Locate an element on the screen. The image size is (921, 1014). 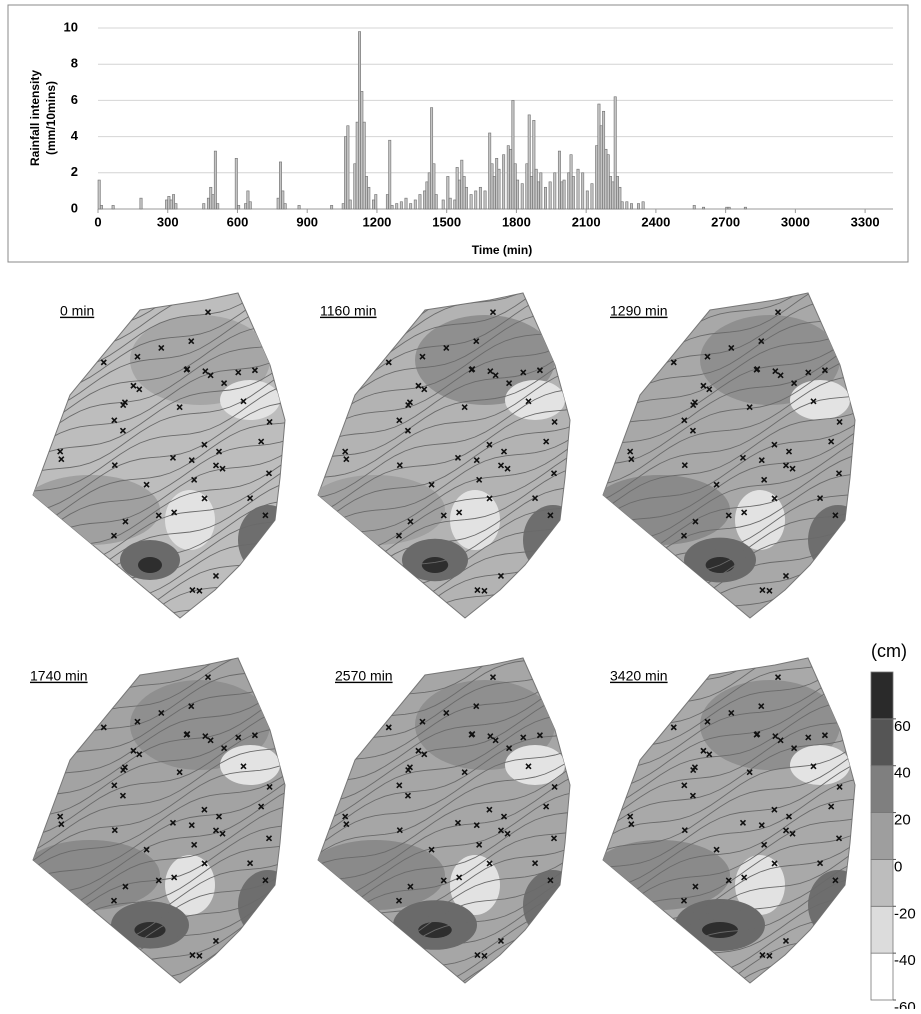
colorbar-band is located at coordinates (882, 976).